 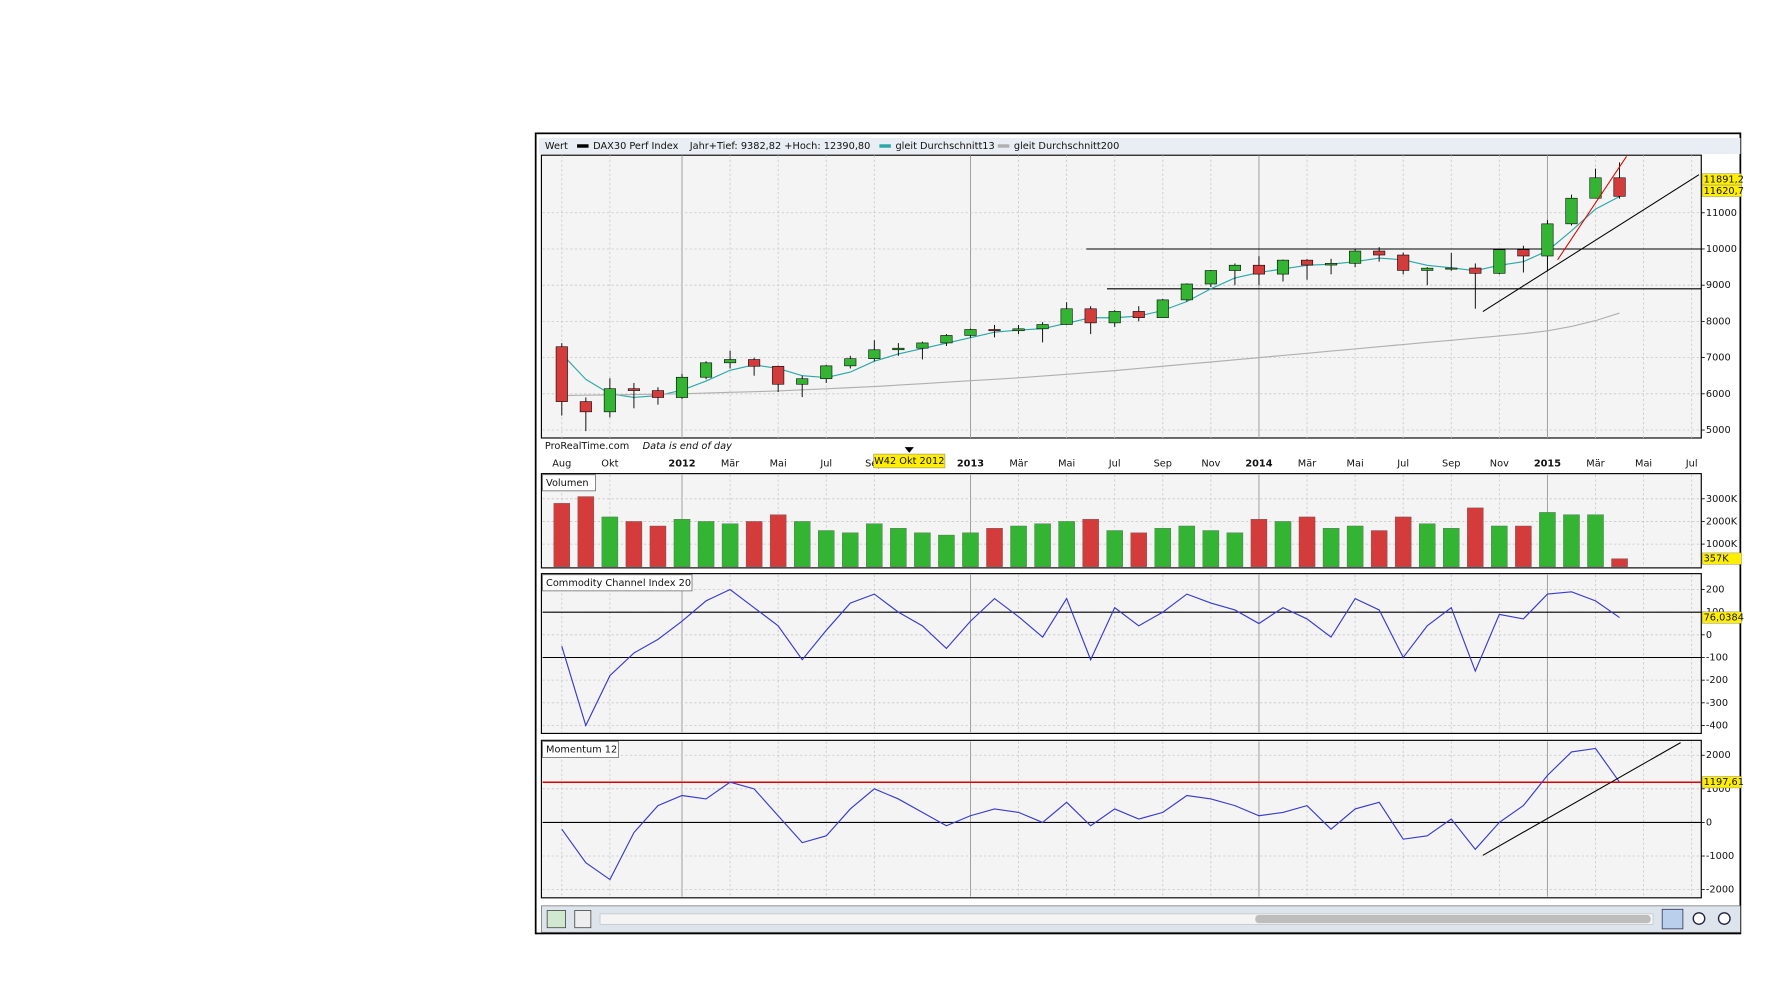 I want to click on scroll-thumb, so click(x=1453, y=919).